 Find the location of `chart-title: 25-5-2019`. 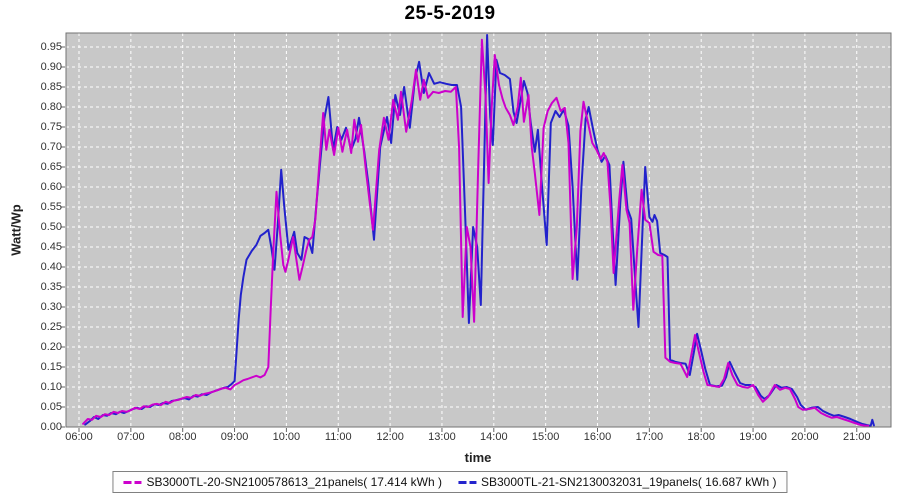

chart-title: 25-5-2019 is located at coordinates (450, 13).